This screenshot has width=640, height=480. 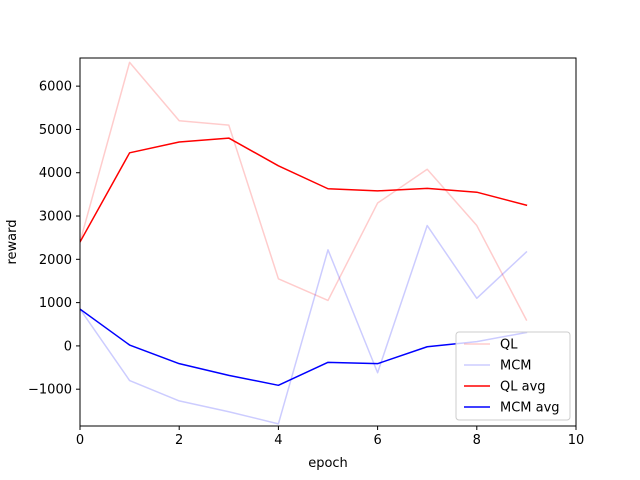 What do you see at coordinates (68, 346) in the screenshot?
I see `y-tick-label: 0` at bounding box center [68, 346].